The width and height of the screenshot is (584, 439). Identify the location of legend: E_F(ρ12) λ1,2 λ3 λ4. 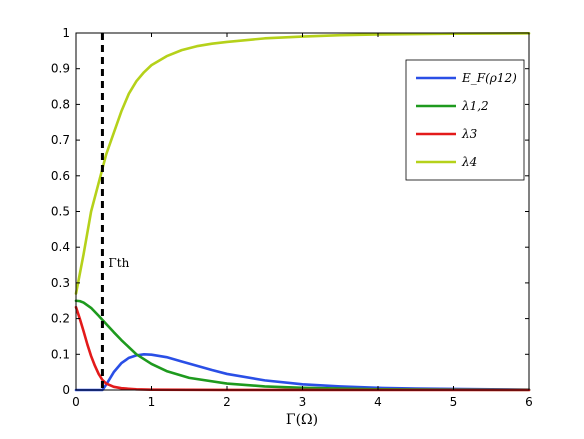
(465, 120).